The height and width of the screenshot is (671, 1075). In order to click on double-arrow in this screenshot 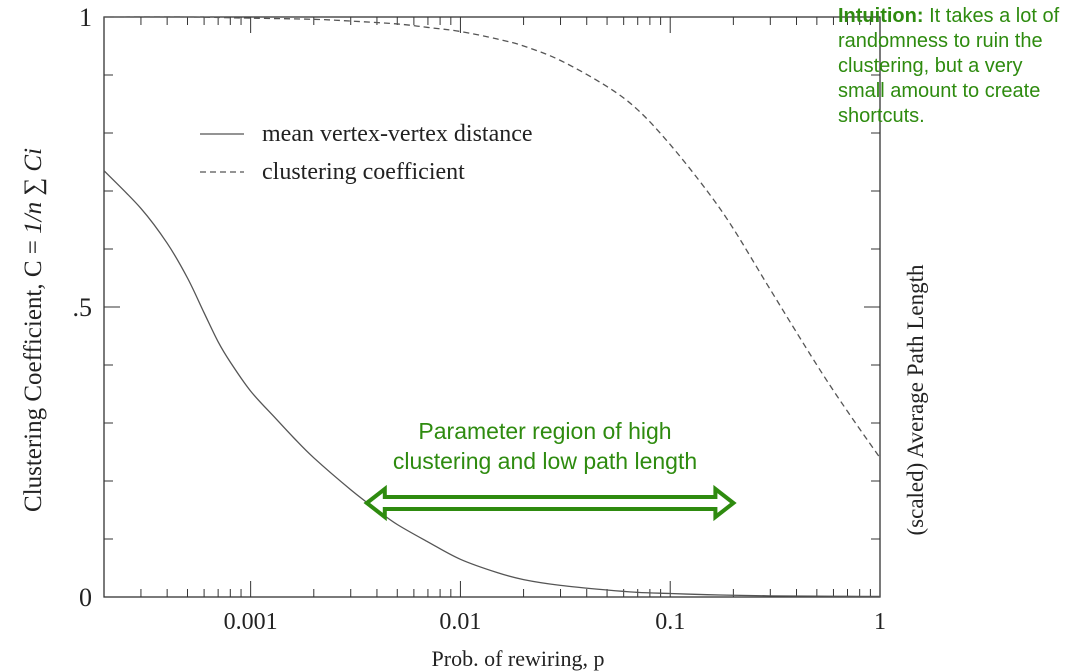, I will do `click(550, 503)`.